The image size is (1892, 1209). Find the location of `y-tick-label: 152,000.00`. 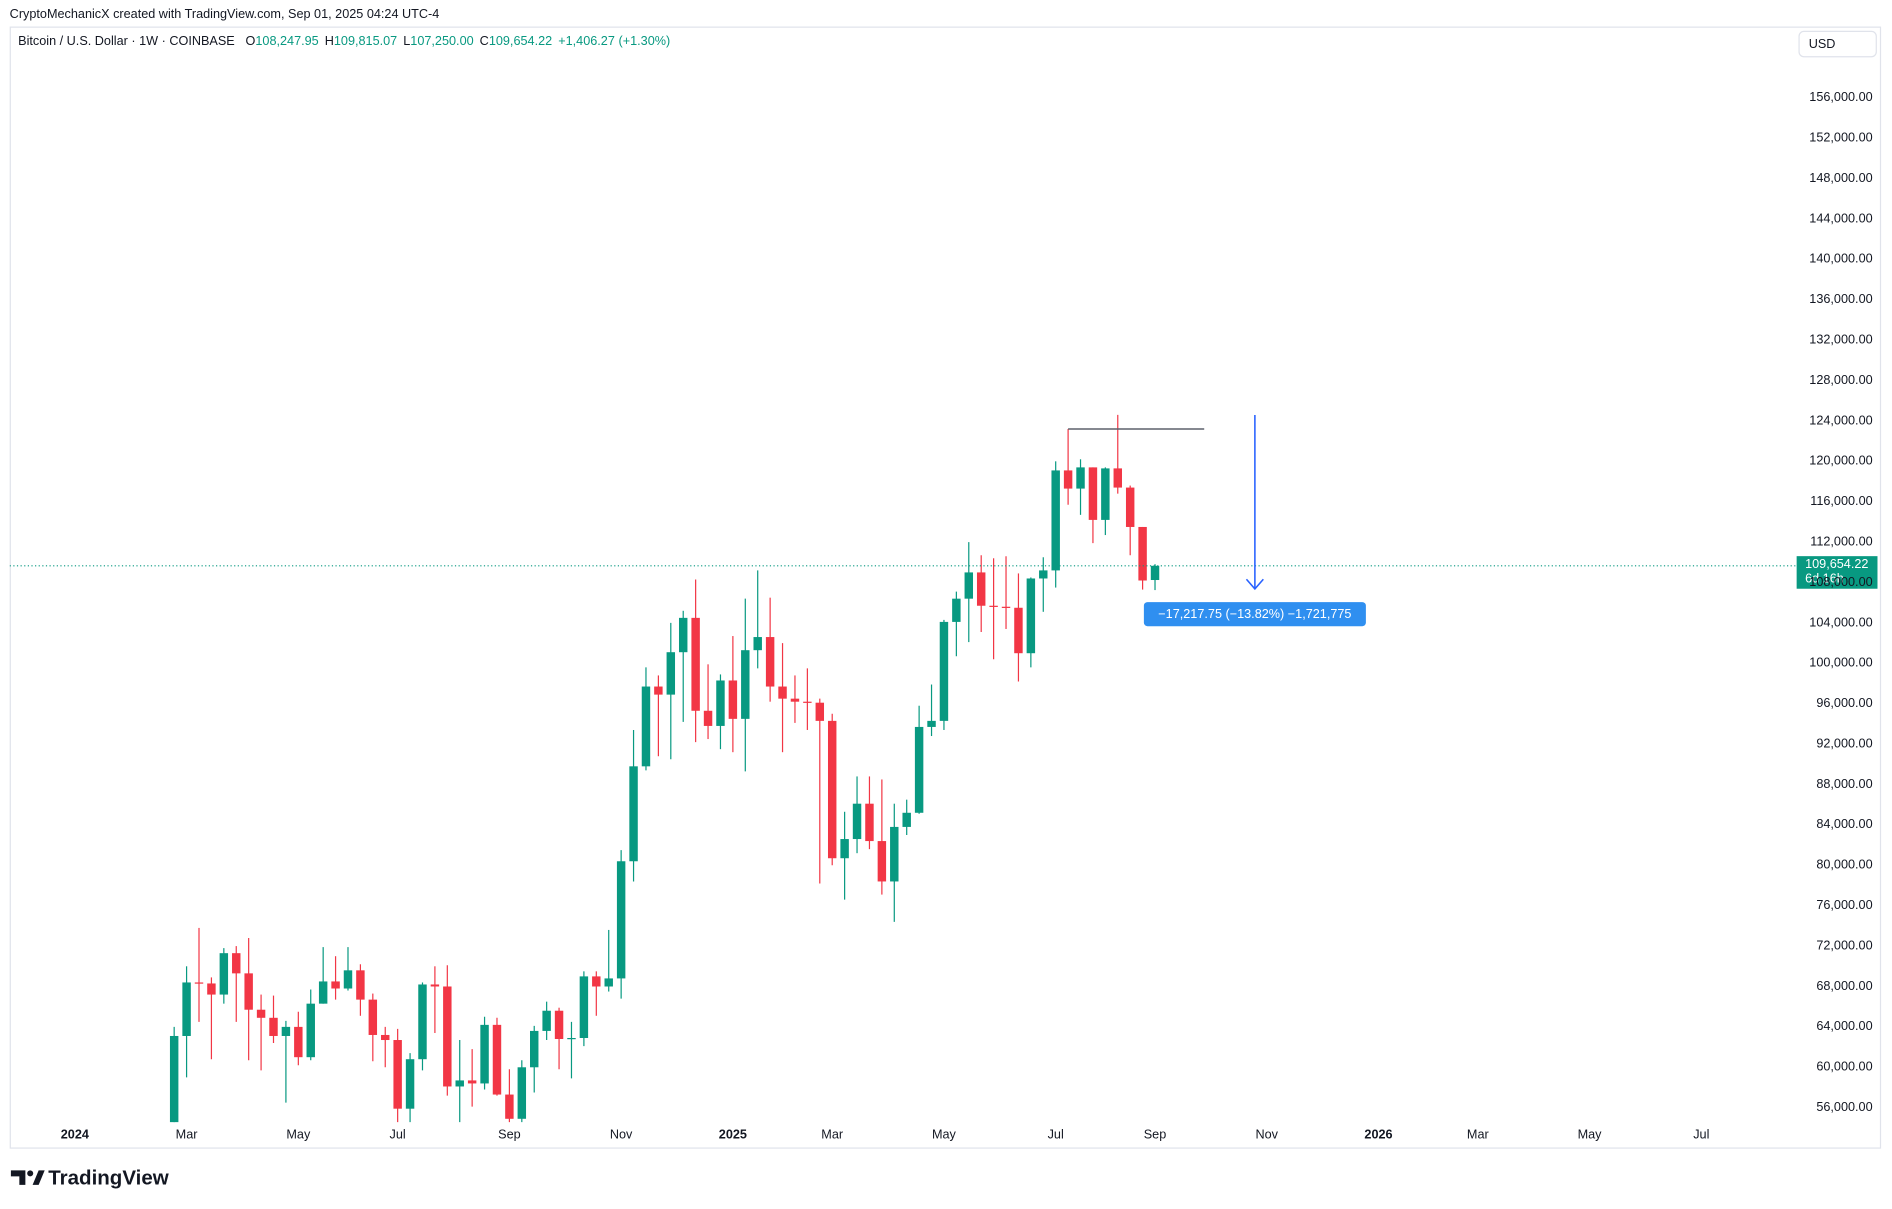

y-tick-label: 152,000.00 is located at coordinates (1840, 137).